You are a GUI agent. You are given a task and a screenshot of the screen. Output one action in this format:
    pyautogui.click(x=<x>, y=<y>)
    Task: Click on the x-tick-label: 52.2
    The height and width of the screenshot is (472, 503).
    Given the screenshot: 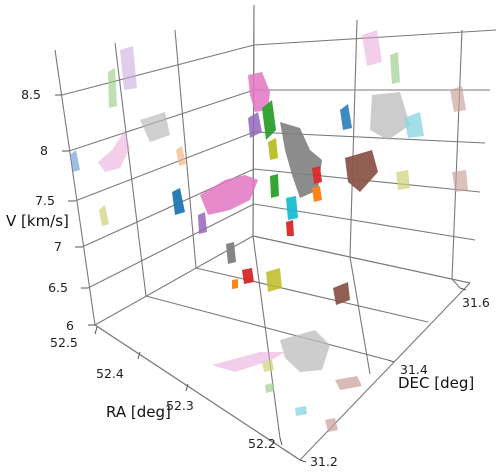 What is the action you would take?
    pyautogui.click(x=262, y=443)
    